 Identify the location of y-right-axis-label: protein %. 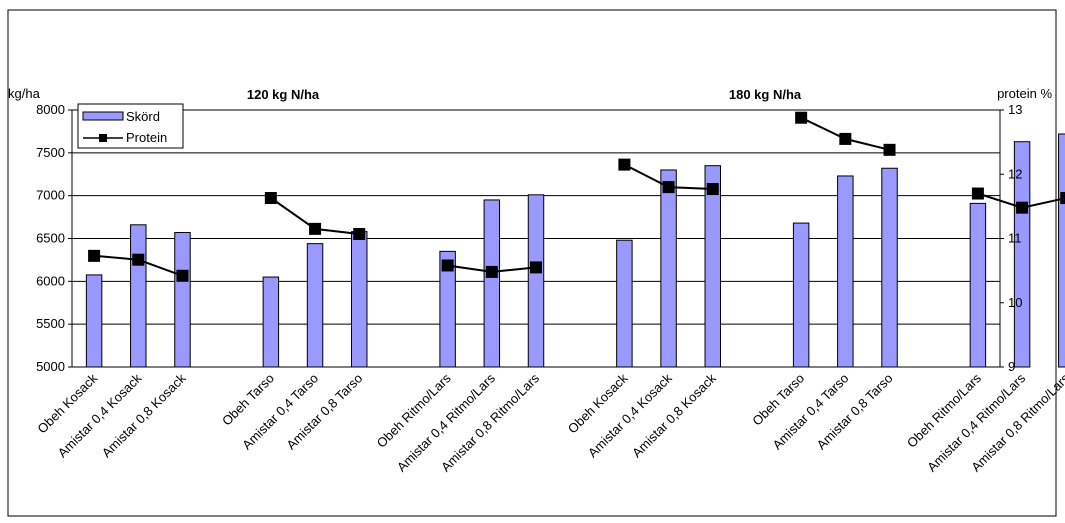
(1024, 93).